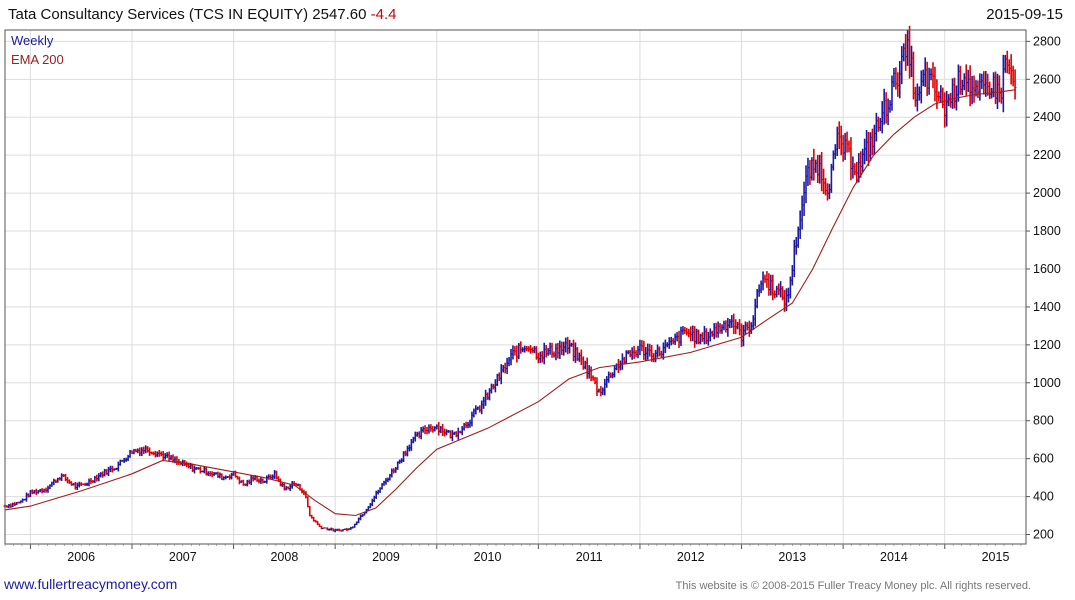 The image size is (1075, 600). Describe the element at coordinates (1047, 231) in the screenshot. I see `y-tick-label: 1800` at that location.